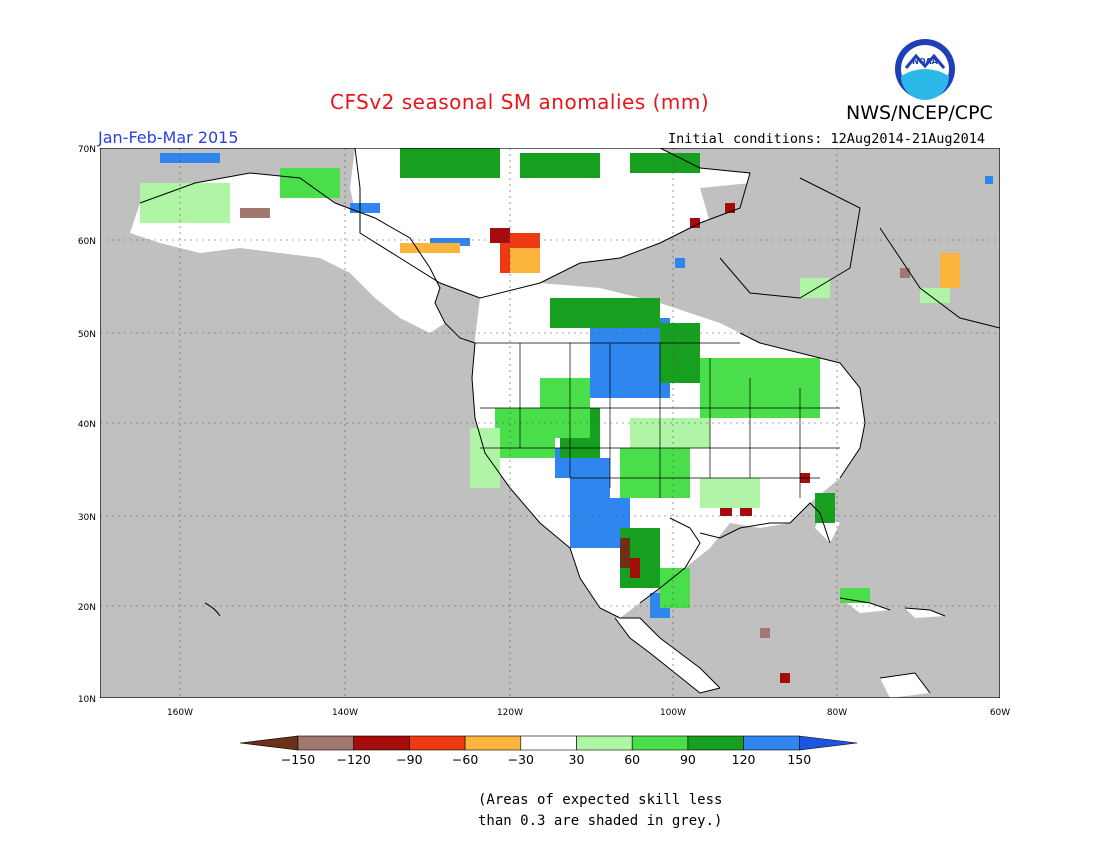  What do you see at coordinates (180, 713) in the screenshot?
I see `lon-label-160w: 160W` at bounding box center [180, 713].